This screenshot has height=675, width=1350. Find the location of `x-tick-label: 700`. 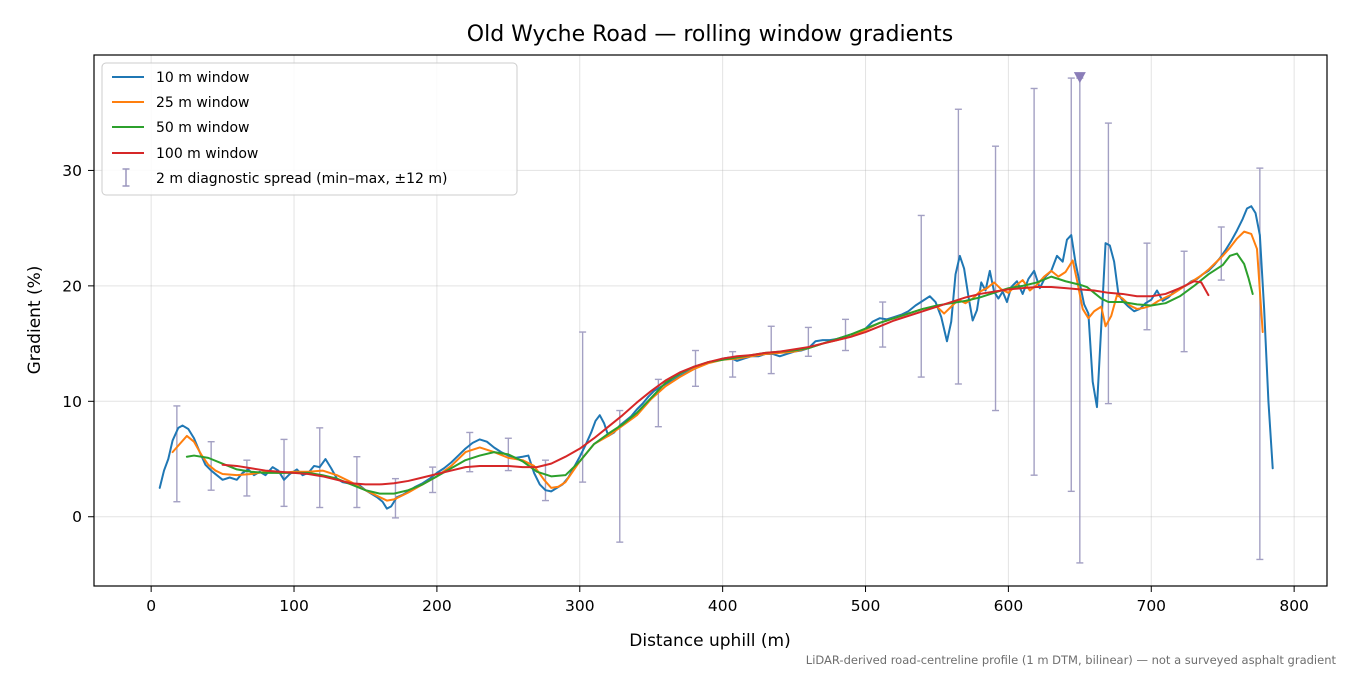

x-tick-label: 700 is located at coordinates (1151, 606).